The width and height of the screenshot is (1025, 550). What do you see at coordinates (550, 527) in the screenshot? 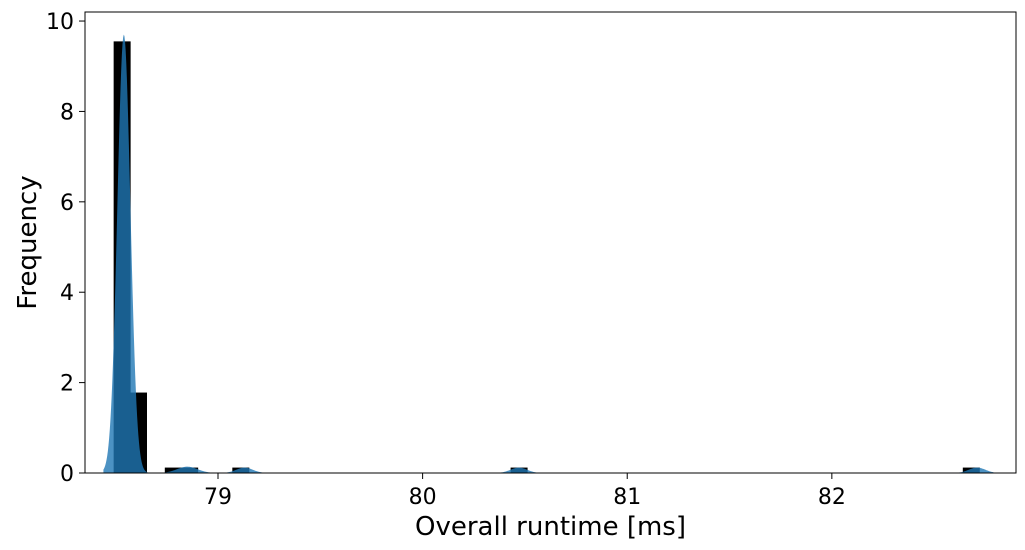
I see `x-axis-label: Overall runtime [ms]` at bounding box center [550, 527].